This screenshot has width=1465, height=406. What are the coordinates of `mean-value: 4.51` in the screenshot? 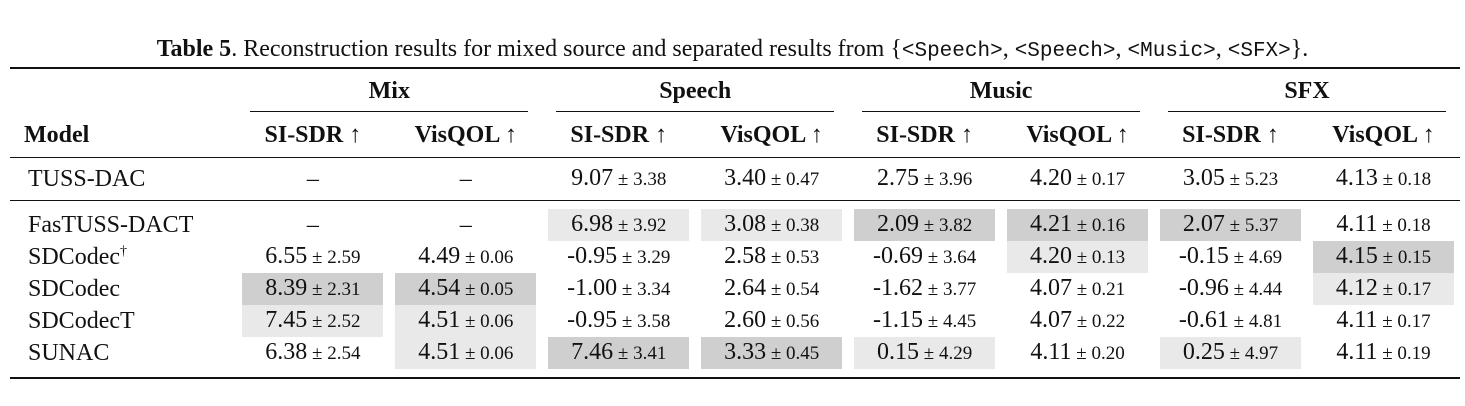 It's located at (439, 320).